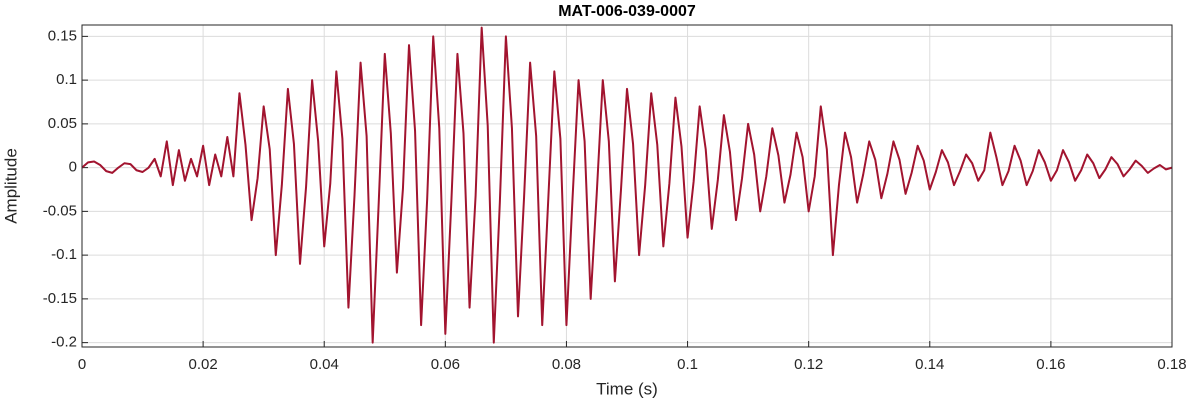 This screenshot has width=1193, height=404. Describe the element at coordinates (1050, 364) in the screenshot. I see `x-tick-label: 0.16` at that location.